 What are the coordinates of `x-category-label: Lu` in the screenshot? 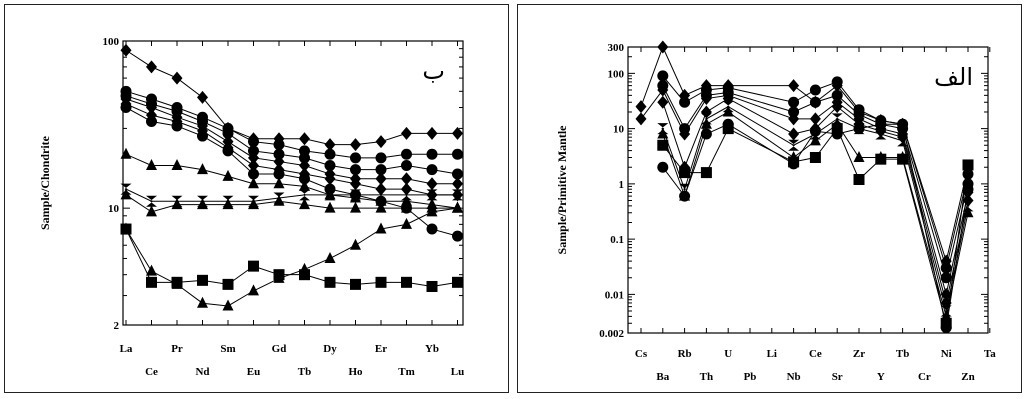 It's located at (457, 372).